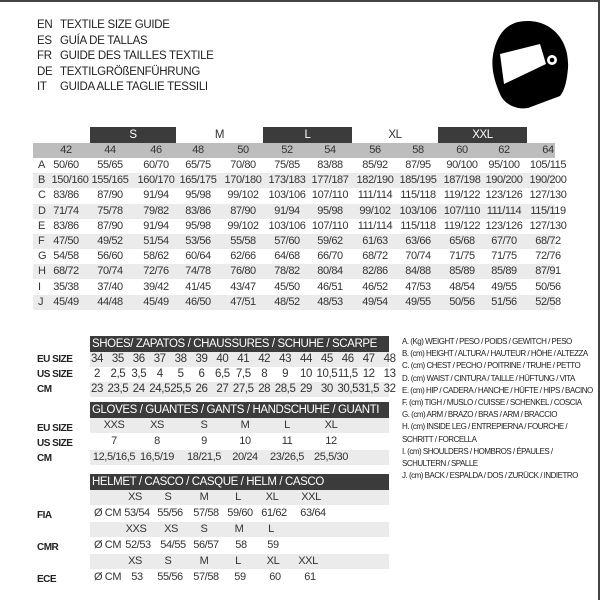  Describe the element at coordinates (369, 389) in the screenshot. I see `table-cell: 31,5` at that location.